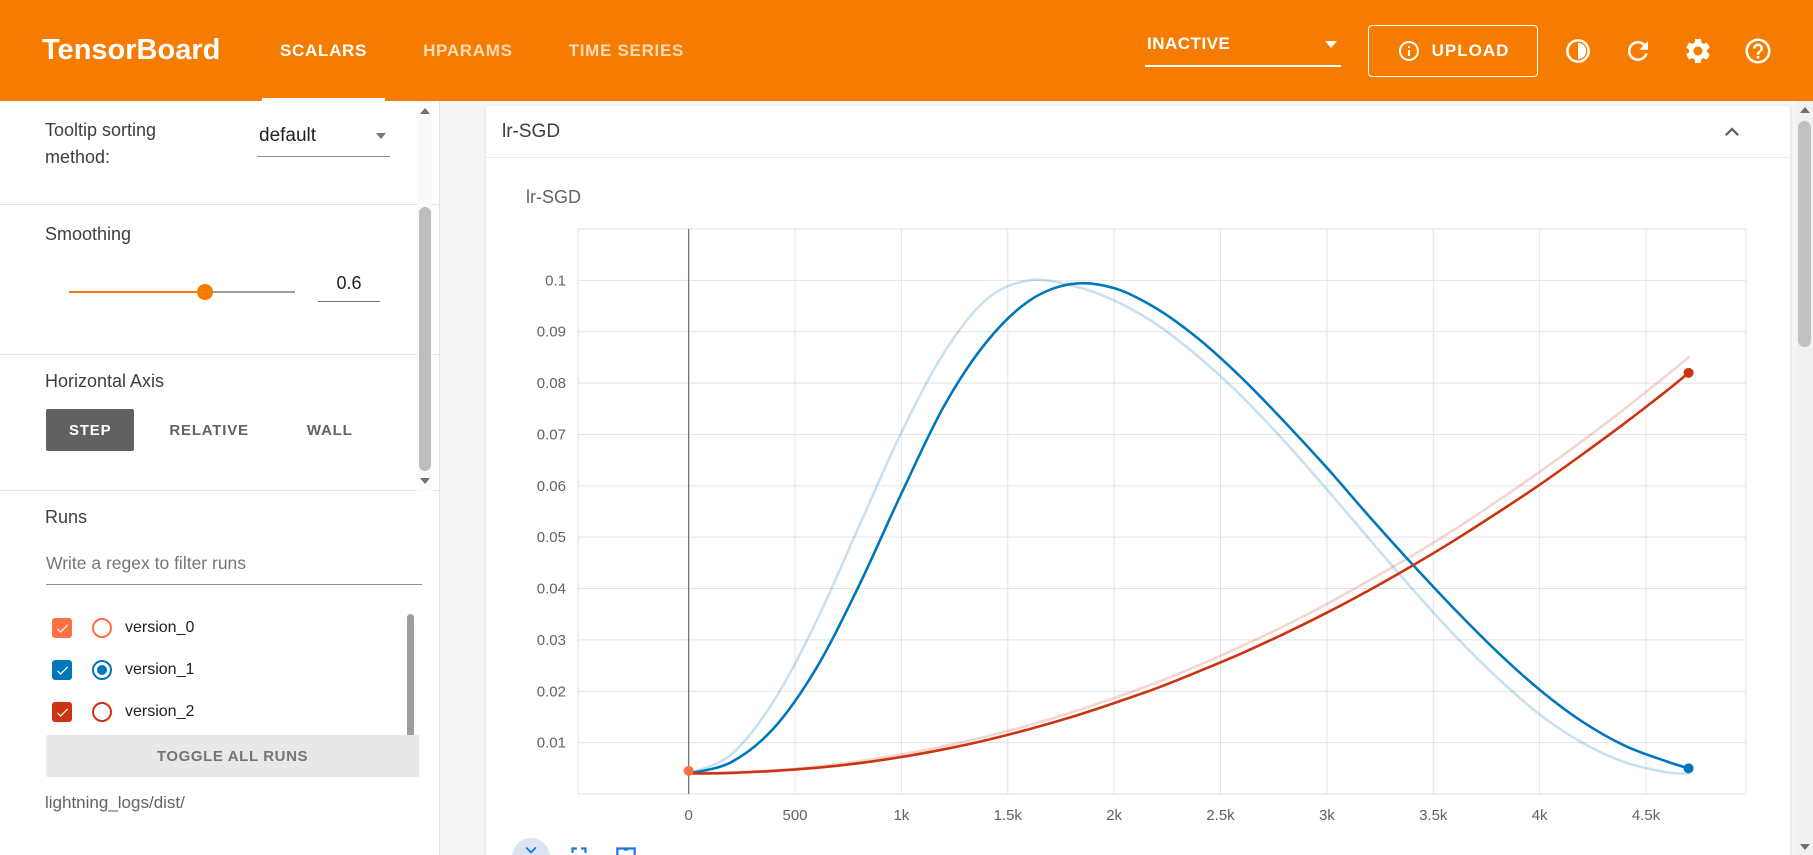  What do you see at coordinates (1327, 815) in the screenshot?
I see `x-tick-label: 3k` at bounding box center [1327, 815].